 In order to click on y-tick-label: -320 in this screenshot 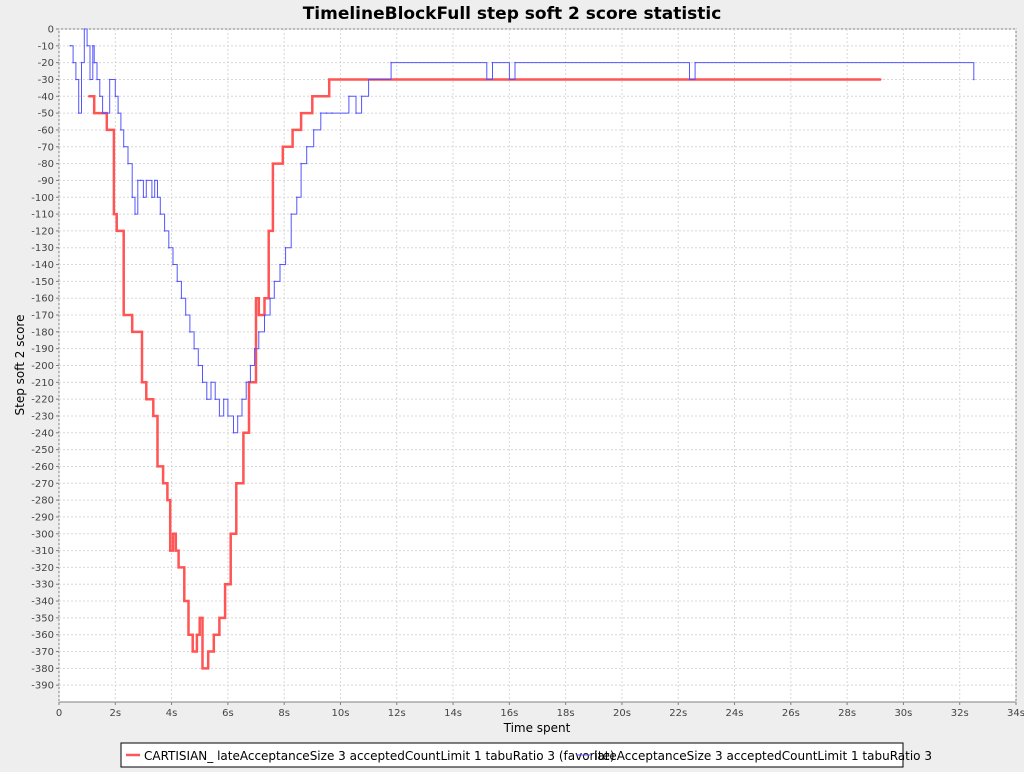, I will do `click(42, 568)`.